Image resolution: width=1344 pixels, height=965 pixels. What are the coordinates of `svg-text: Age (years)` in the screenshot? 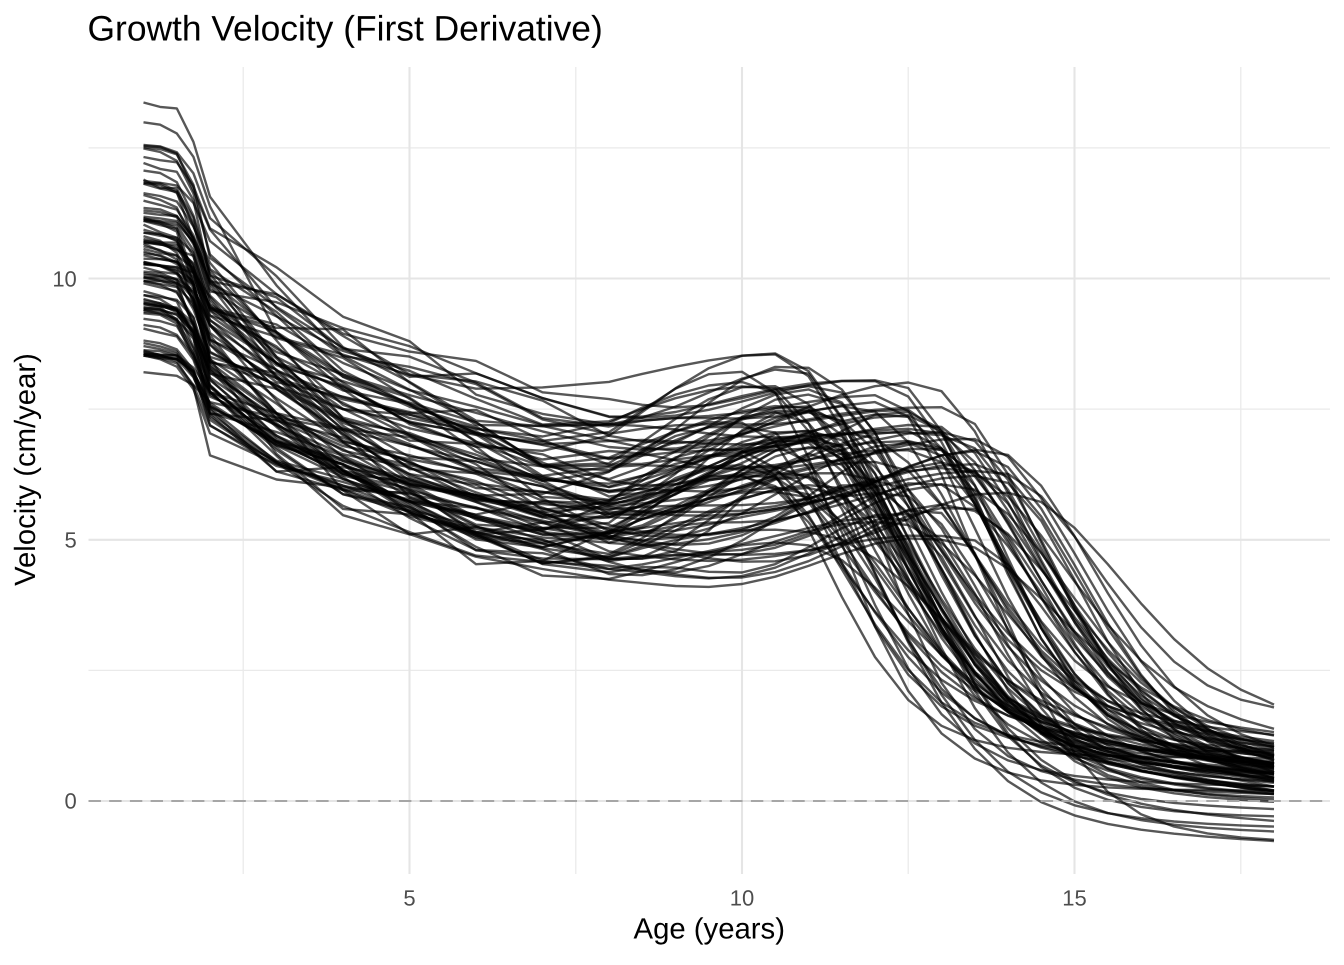 It's located at (709, 928).